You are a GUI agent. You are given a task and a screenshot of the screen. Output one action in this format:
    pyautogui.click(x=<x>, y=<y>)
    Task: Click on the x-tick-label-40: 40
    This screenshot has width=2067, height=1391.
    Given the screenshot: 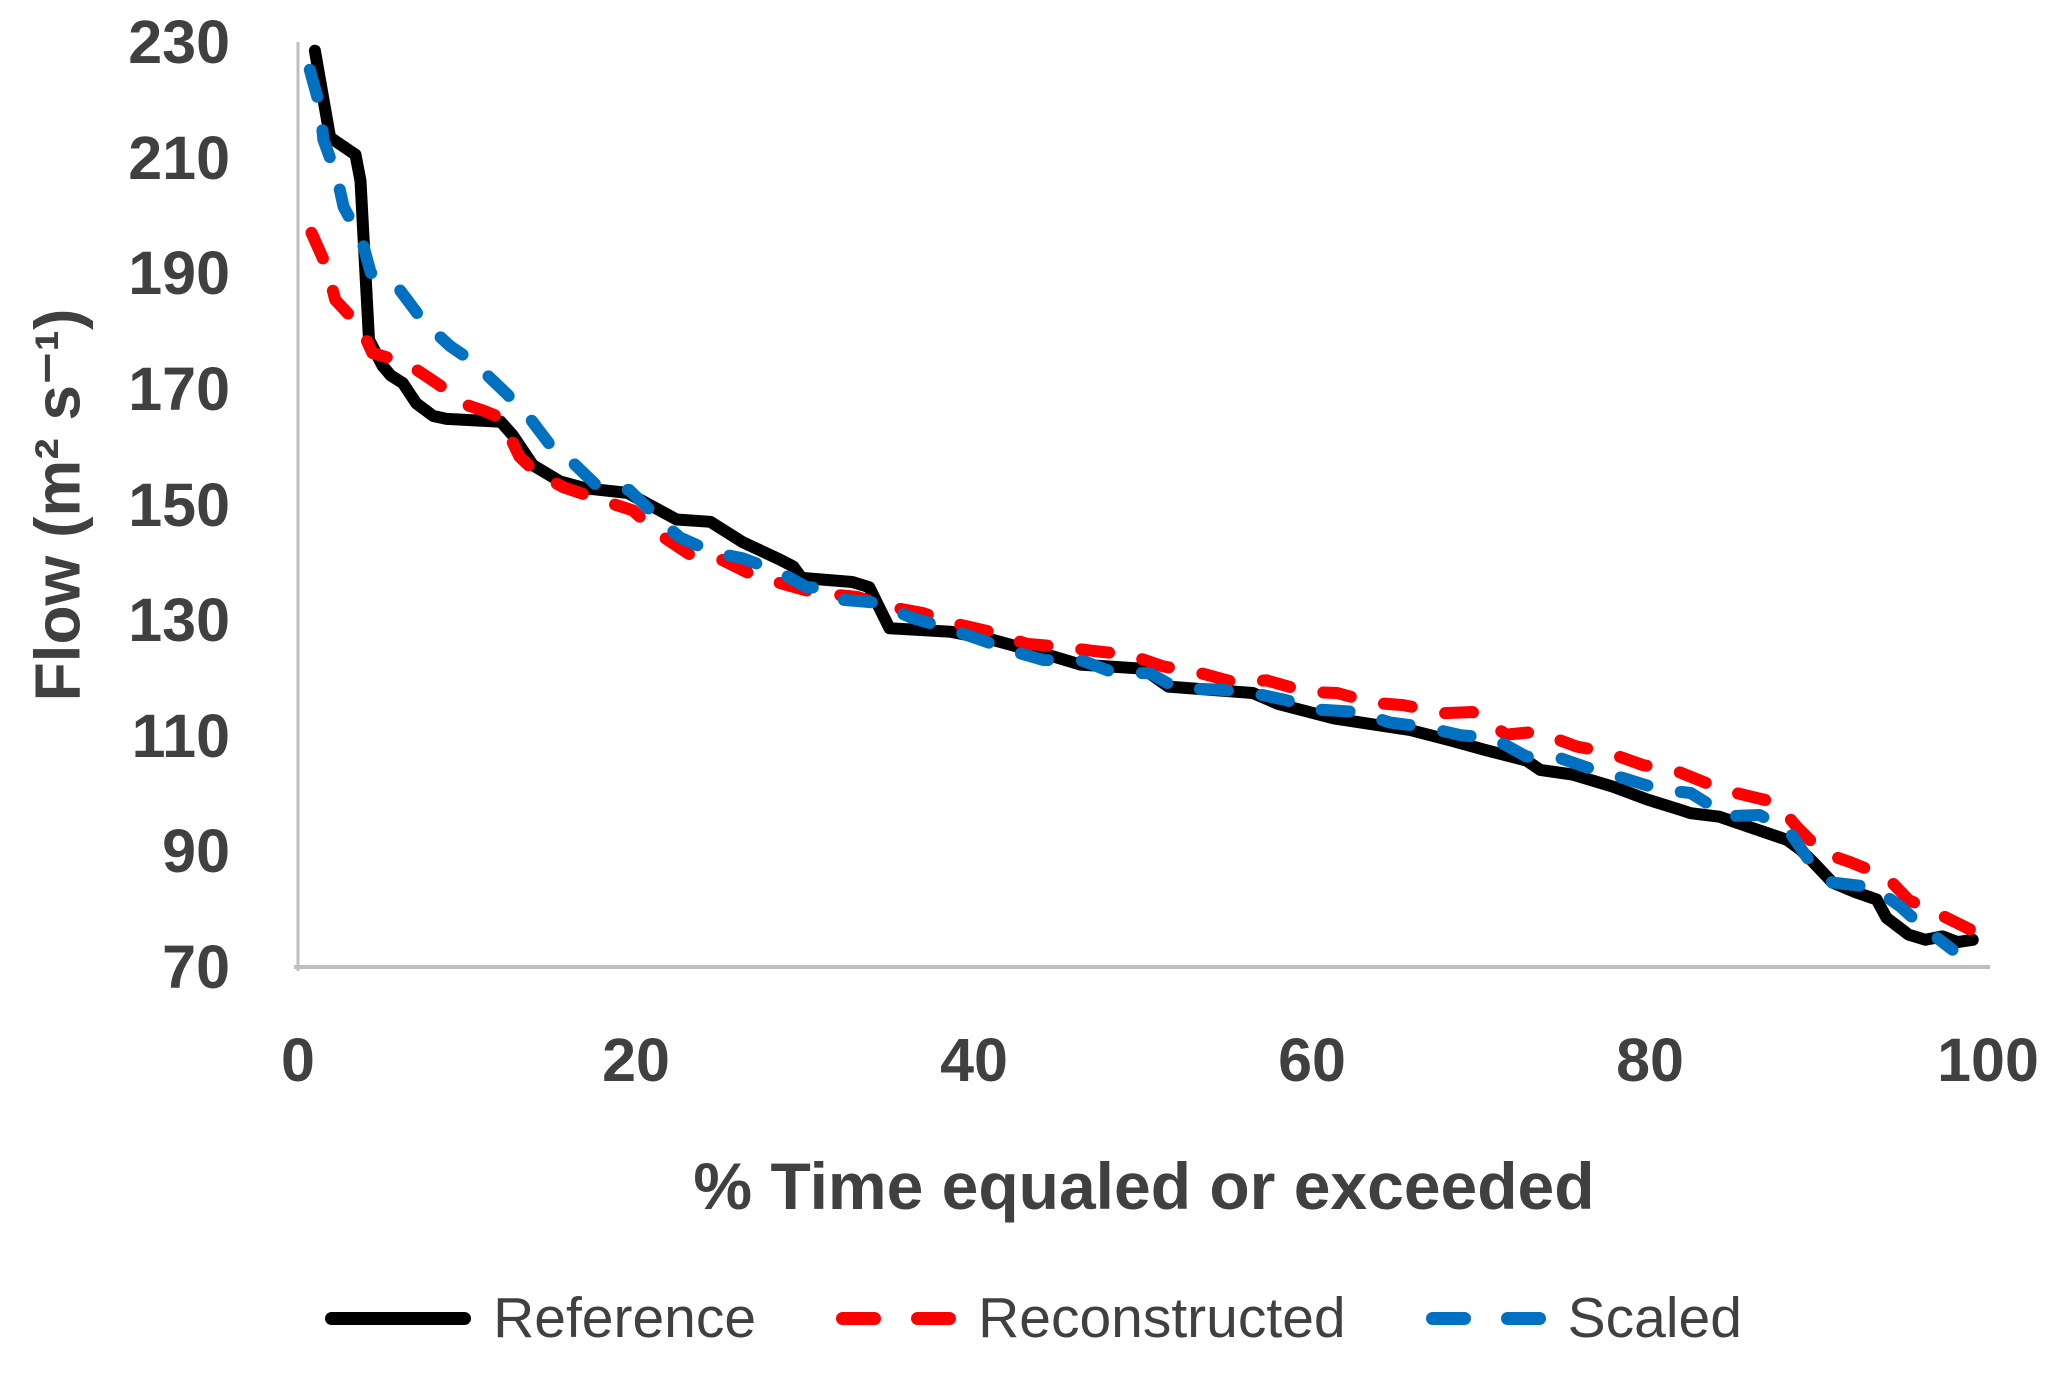 What is the action you would take?
    pyautogui.click(x=974, y=1060)
    